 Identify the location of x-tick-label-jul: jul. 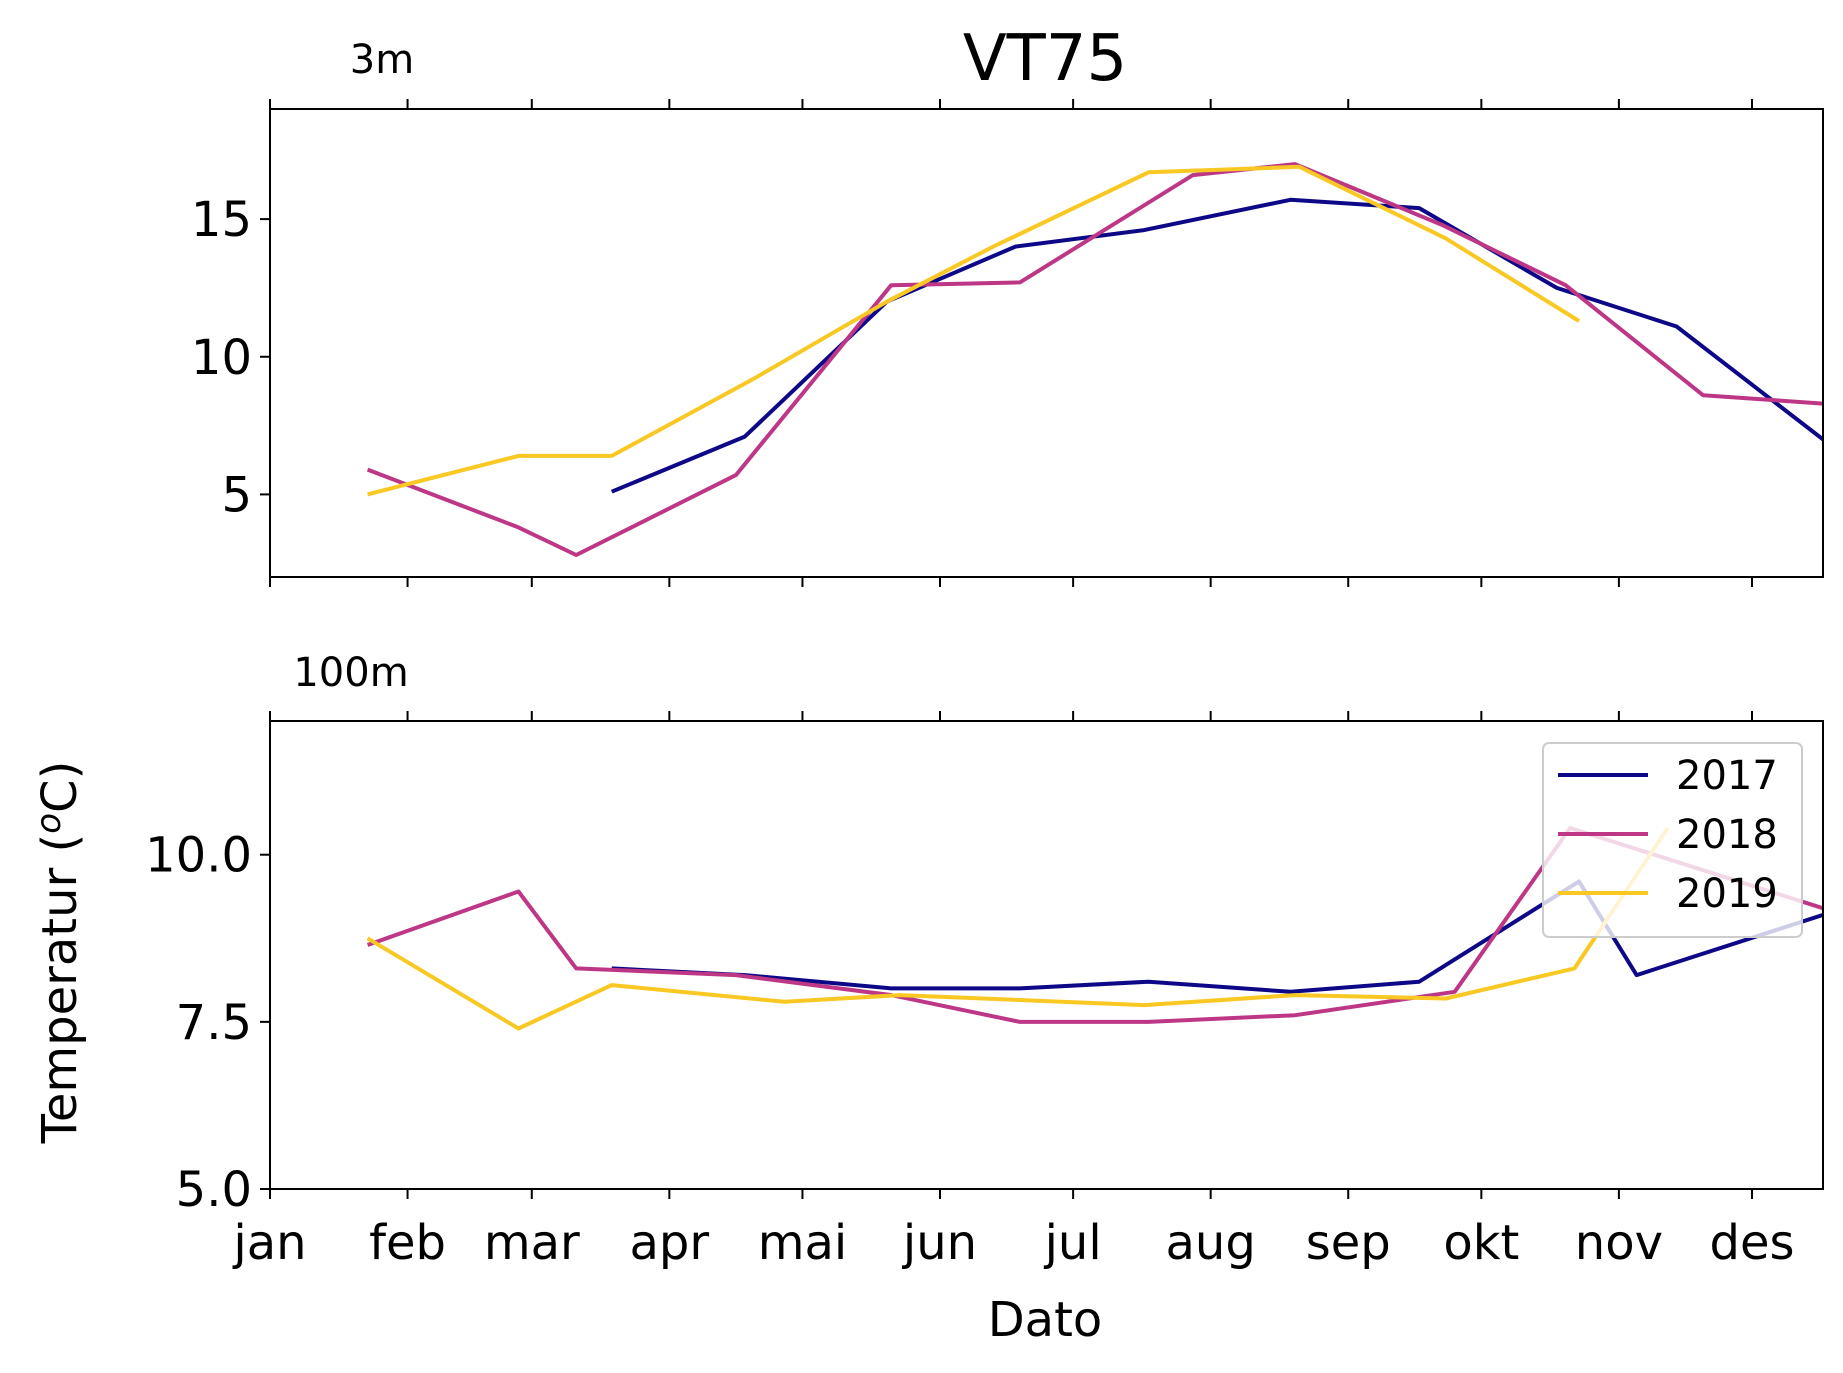
(1073, 1243).